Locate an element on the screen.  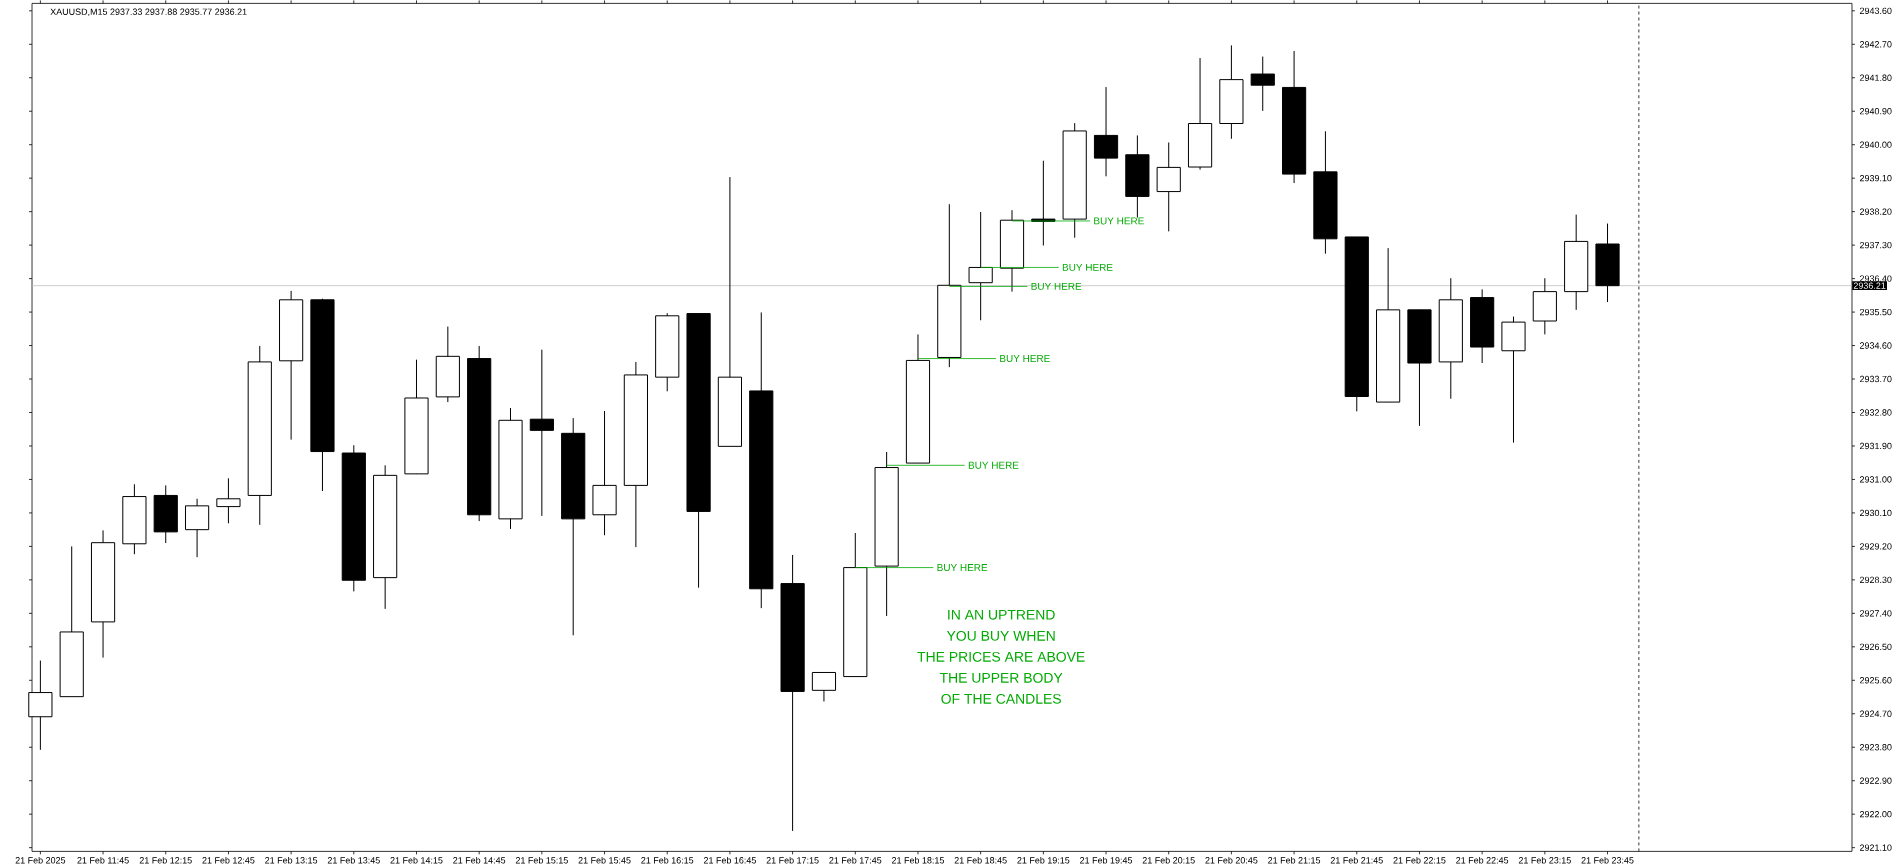
ref-line-label: 2936.21 is located at coordinates (1869, 285).